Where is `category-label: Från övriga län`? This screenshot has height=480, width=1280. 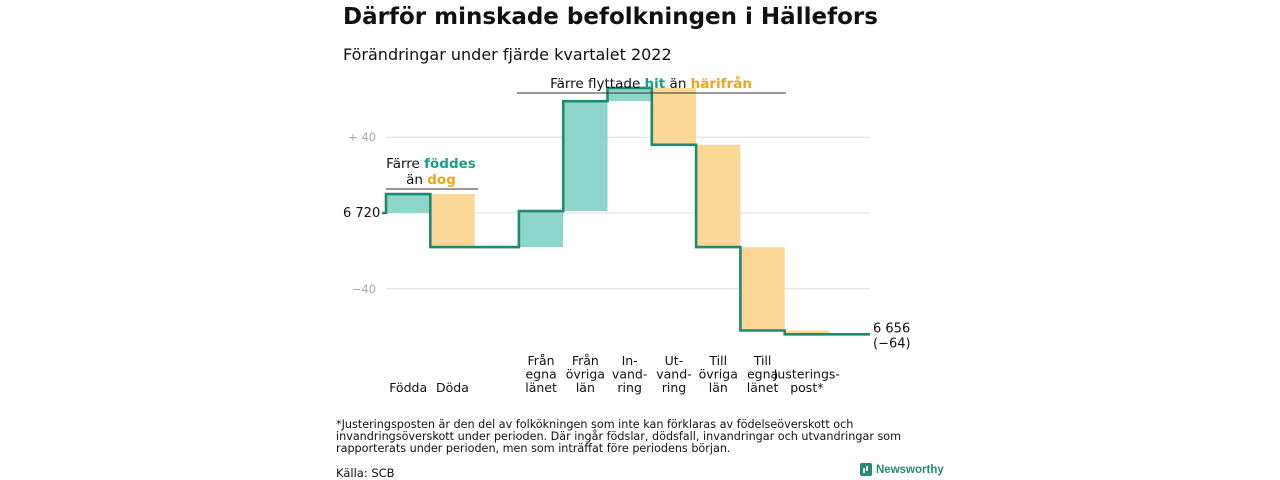 category-label: Från övriga län is located at coordinates (585, 374).